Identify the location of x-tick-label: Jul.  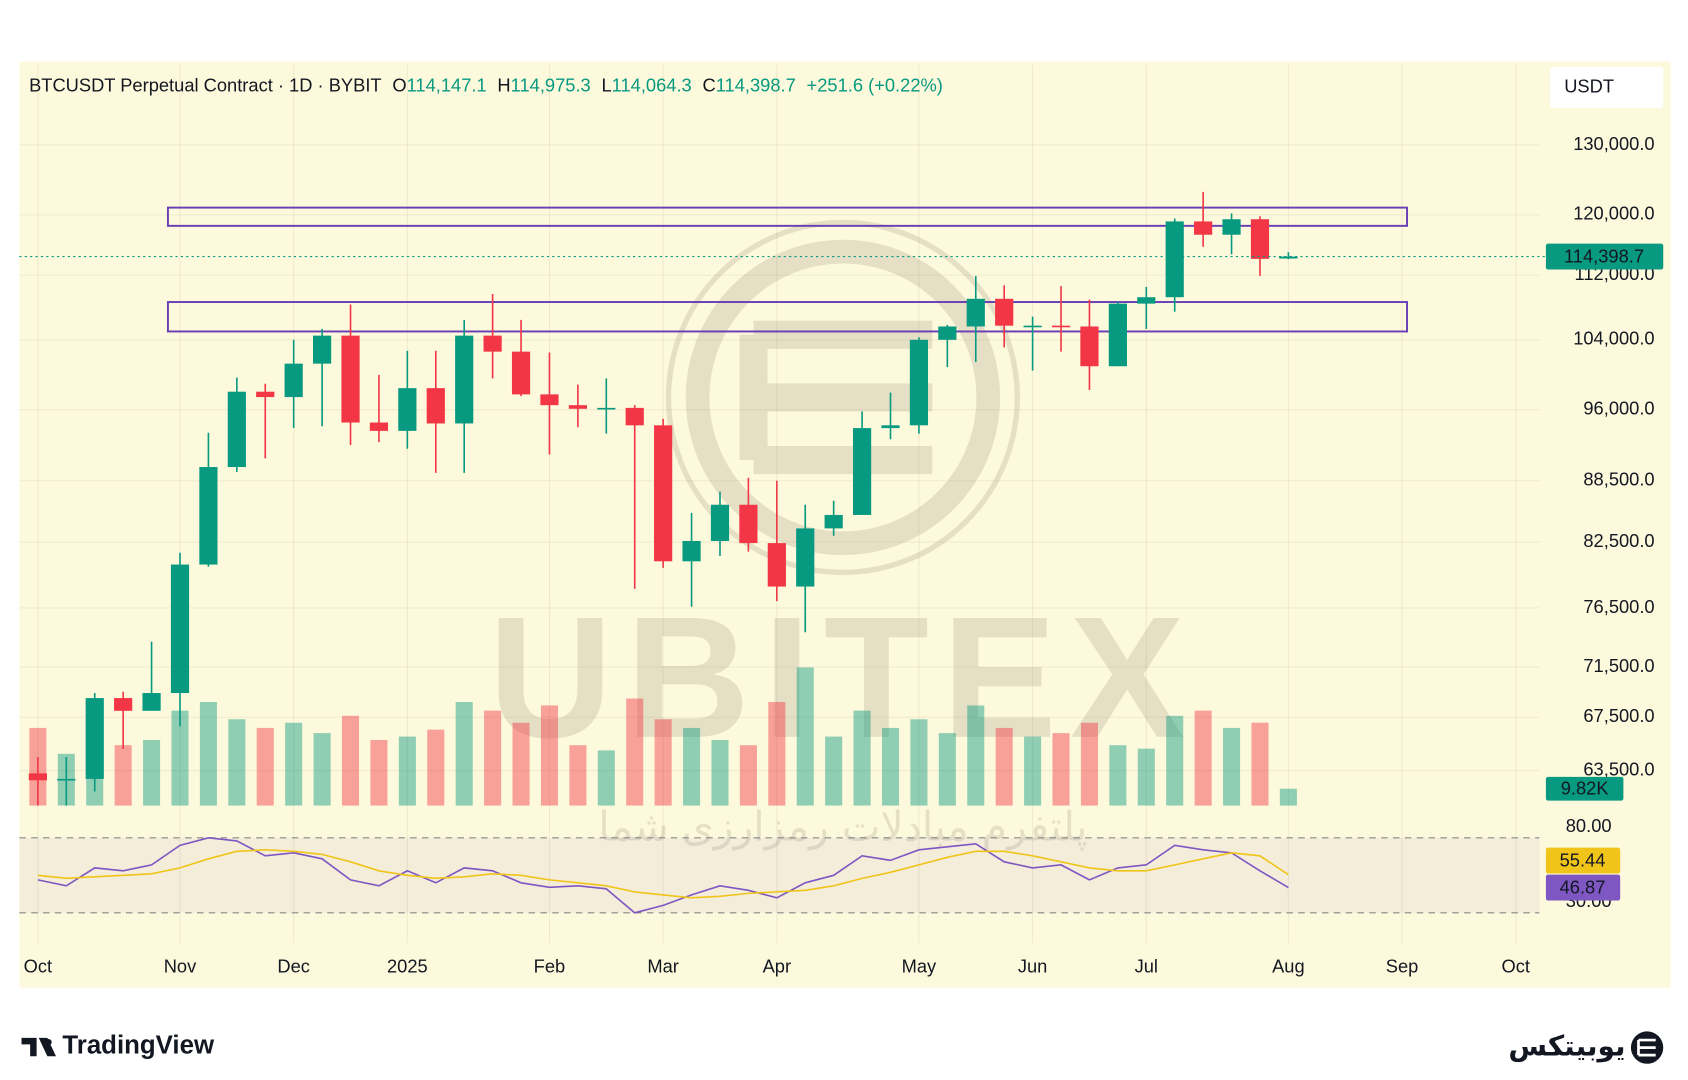
(1146, 966).